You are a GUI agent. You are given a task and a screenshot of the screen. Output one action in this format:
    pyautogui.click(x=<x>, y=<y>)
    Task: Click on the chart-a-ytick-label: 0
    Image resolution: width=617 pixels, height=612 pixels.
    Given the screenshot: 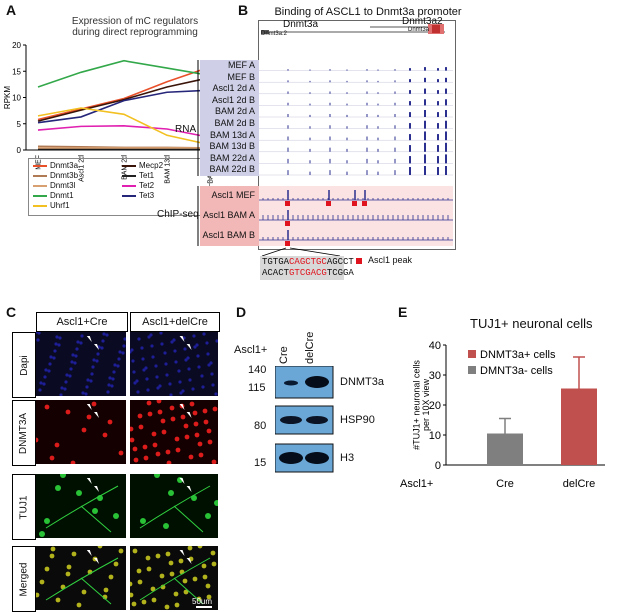 What is the action you would take?
    pyautogui.click(x=19, y=150)
    